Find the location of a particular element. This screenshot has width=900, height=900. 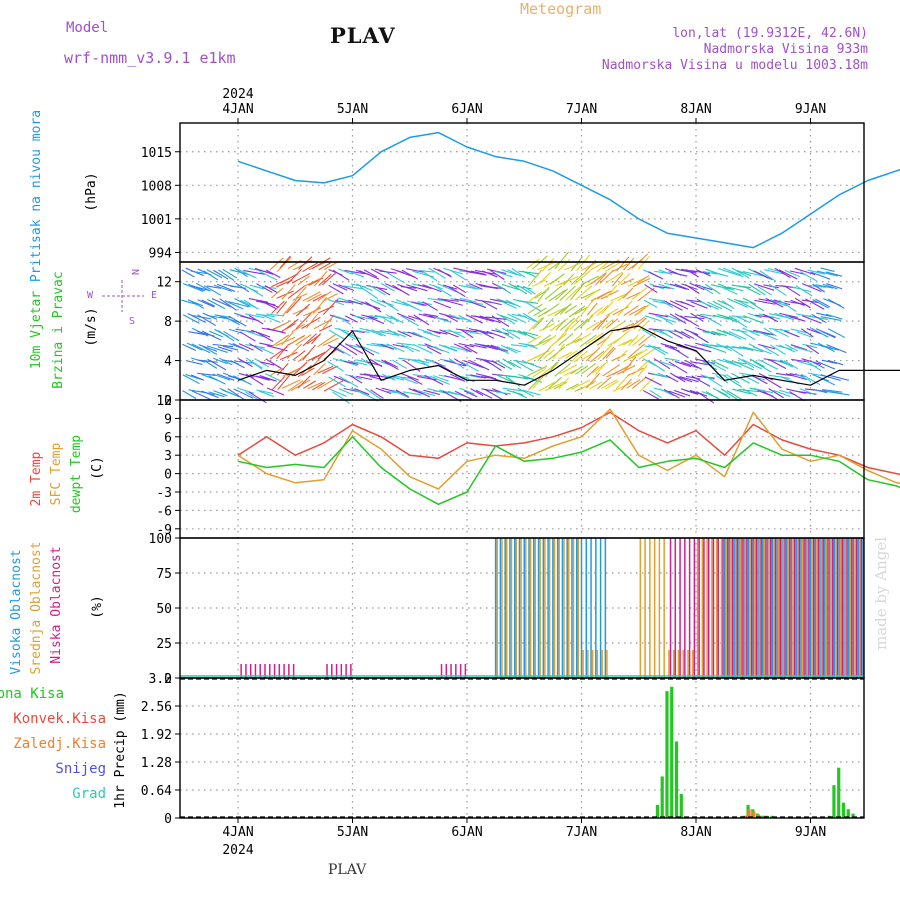

x-tick-bottom-6JAN: 6JAN is located at coordinates (466, 832).